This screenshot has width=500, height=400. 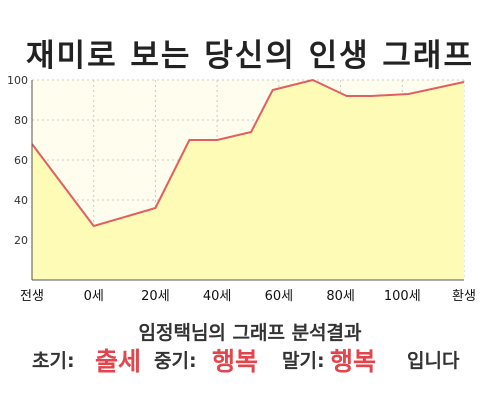 I want to click on x-tick-label: 100세, so click(x=402, y=296).